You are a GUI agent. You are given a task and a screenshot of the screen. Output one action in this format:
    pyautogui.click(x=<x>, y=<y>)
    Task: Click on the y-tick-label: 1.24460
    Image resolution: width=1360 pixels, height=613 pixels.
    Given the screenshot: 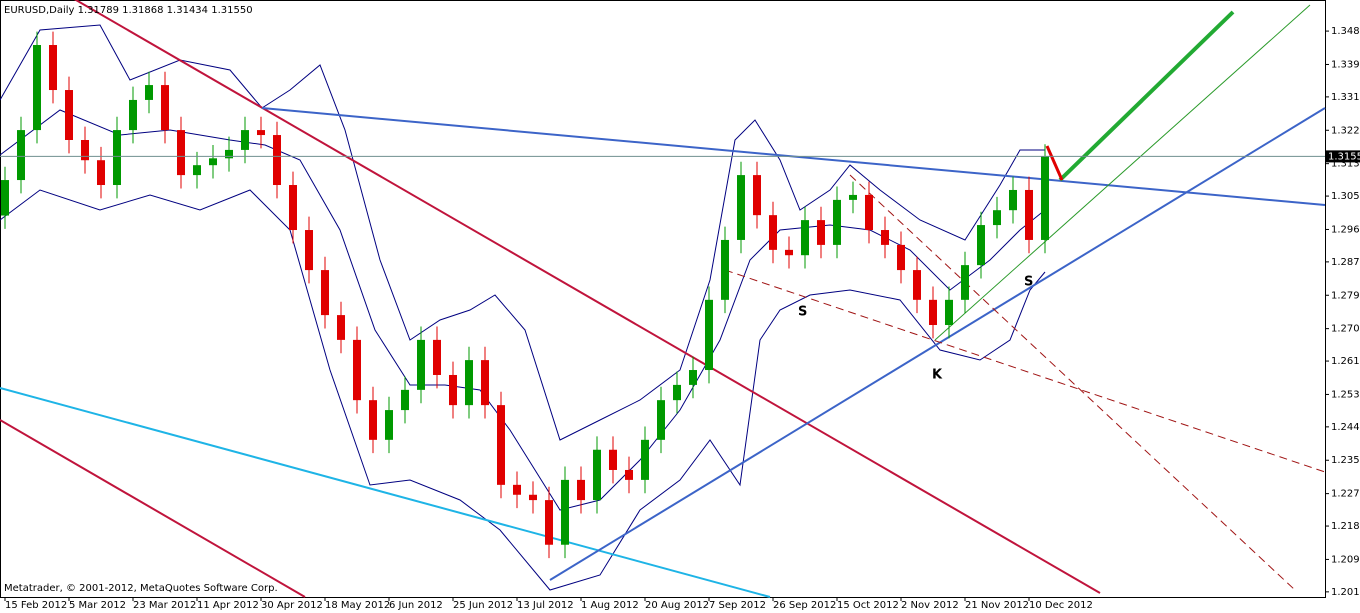 What is the action you would take?
    pyautogui.click(x=1345, y=427)
    